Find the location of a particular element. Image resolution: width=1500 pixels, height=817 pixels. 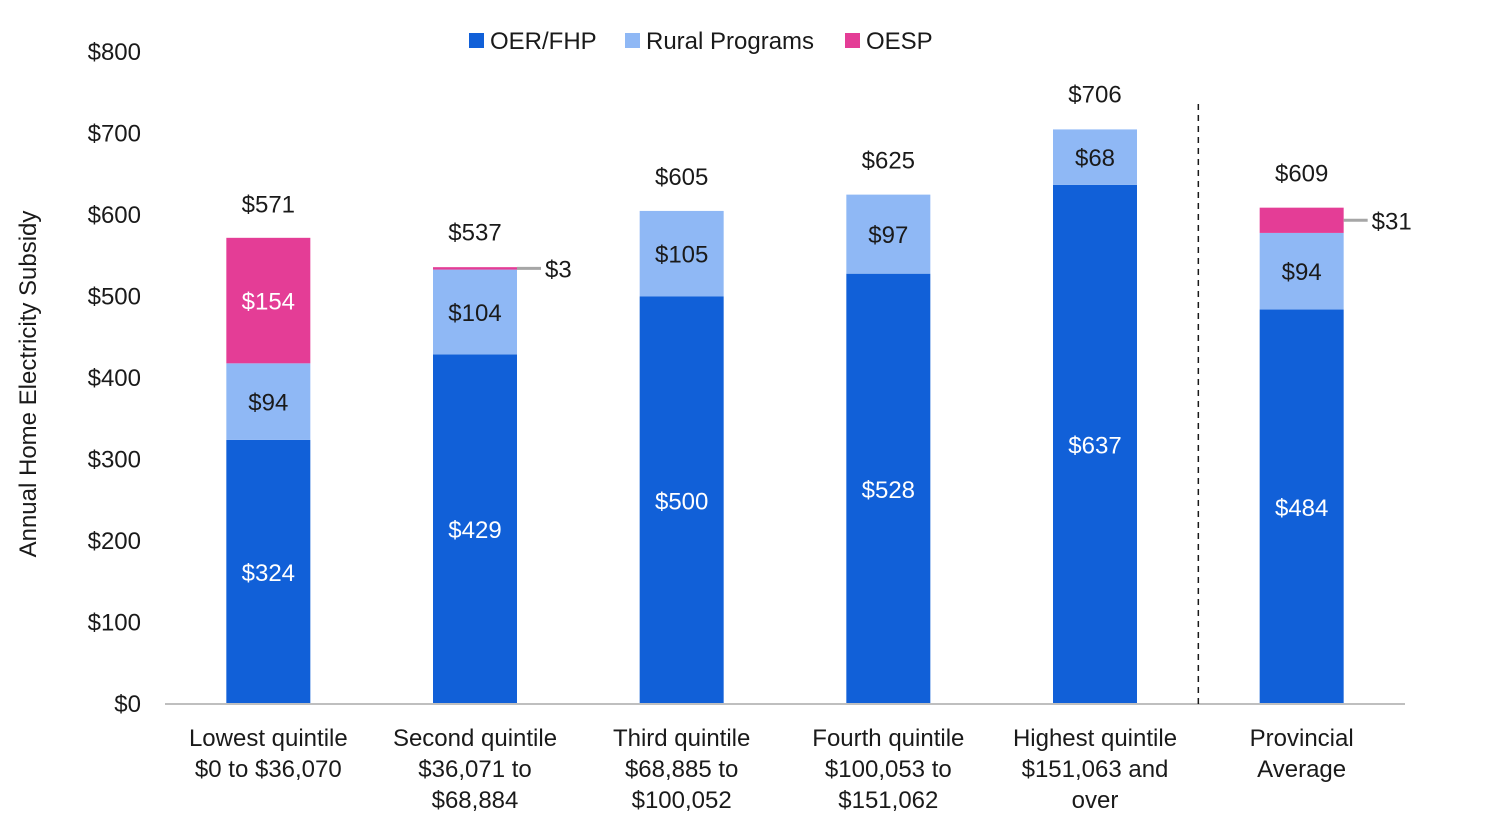

segment-label: $637 is located at coordinates (1094, 445).